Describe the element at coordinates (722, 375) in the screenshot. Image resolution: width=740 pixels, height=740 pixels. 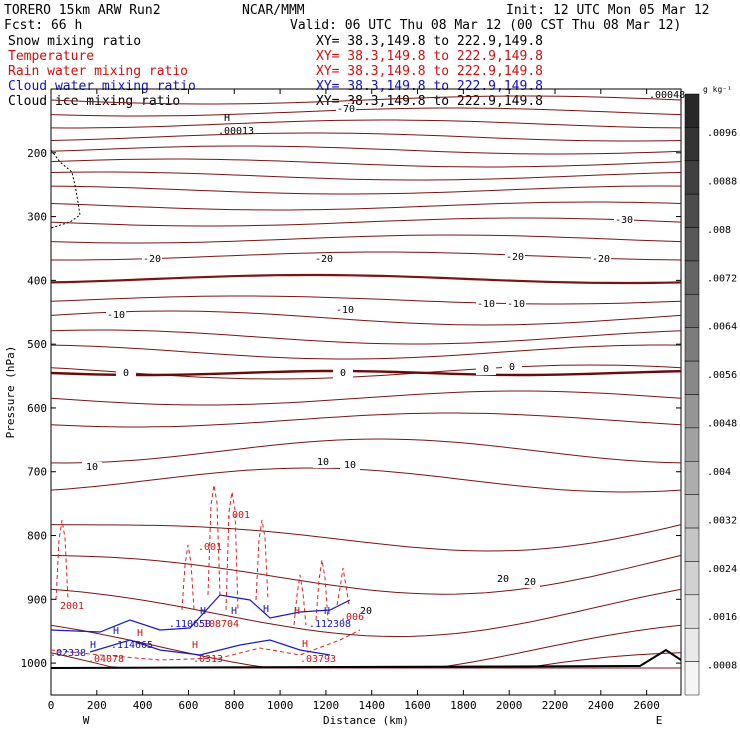
I see `colorbar-label: .0056` at that location.